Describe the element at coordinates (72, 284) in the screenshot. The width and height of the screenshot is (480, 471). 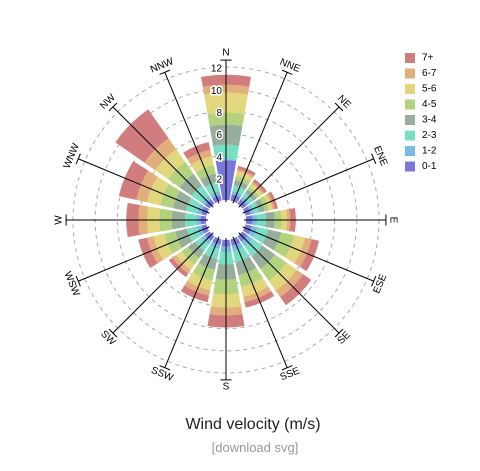
I see `direction-label: WSW` at that location.